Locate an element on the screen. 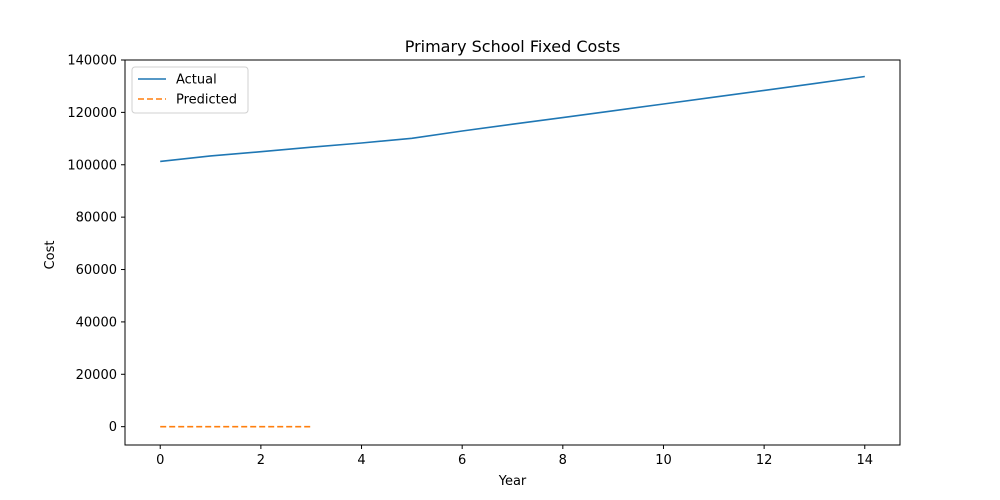 This screenshot has width=1000, height=500. legend-label-predicted: Predicted is located at coordinates (206, 100).